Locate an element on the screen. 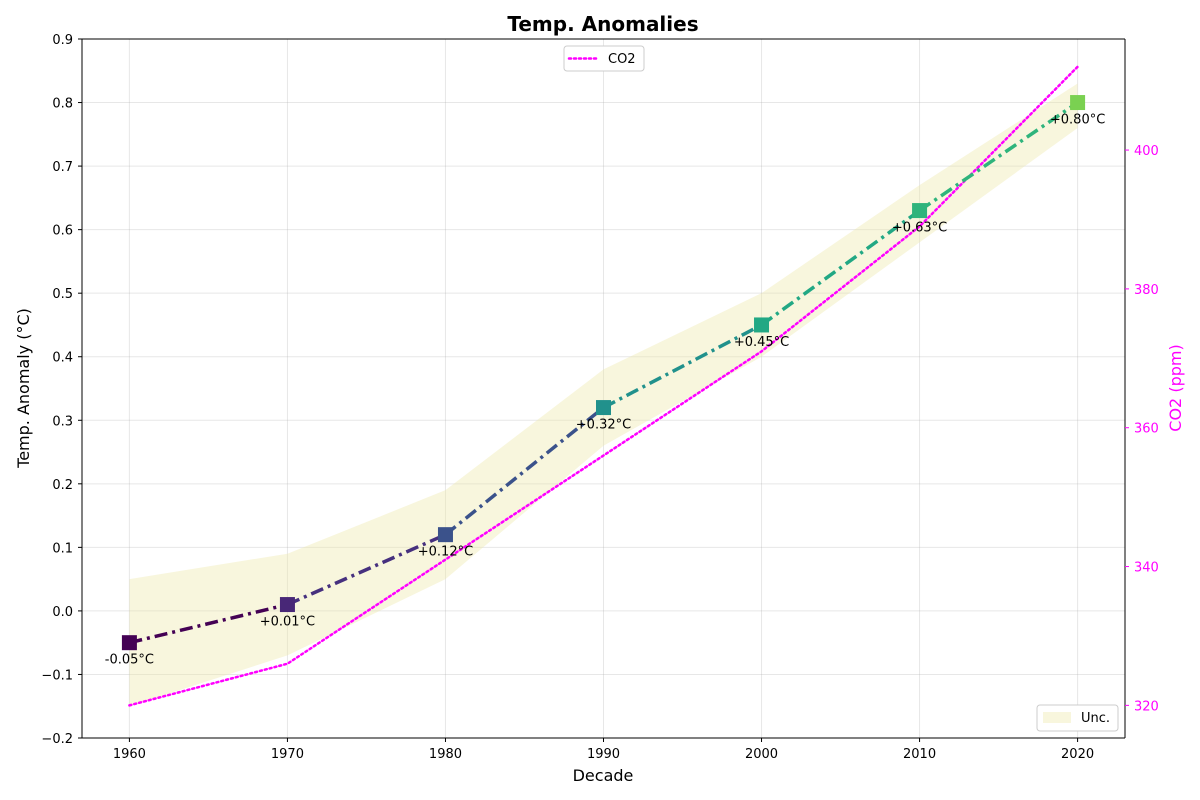 The image size is (1200, 800). y2-axis-label: CO2 (ppm) is located at coordinates (1175, 387).